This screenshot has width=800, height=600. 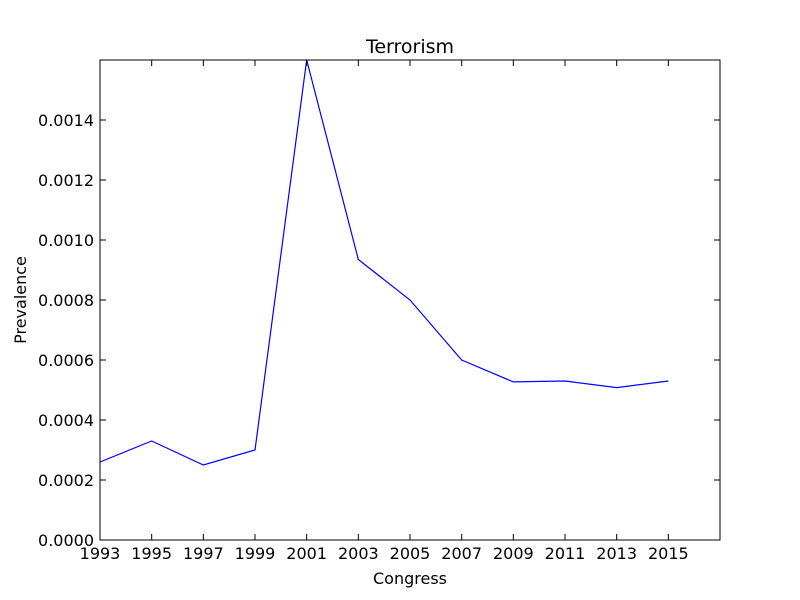 What do you see at coordinates (66, 360) in the screenshot?
I see `y-tick-label: 0.0006` at bounding box center [66, 360].